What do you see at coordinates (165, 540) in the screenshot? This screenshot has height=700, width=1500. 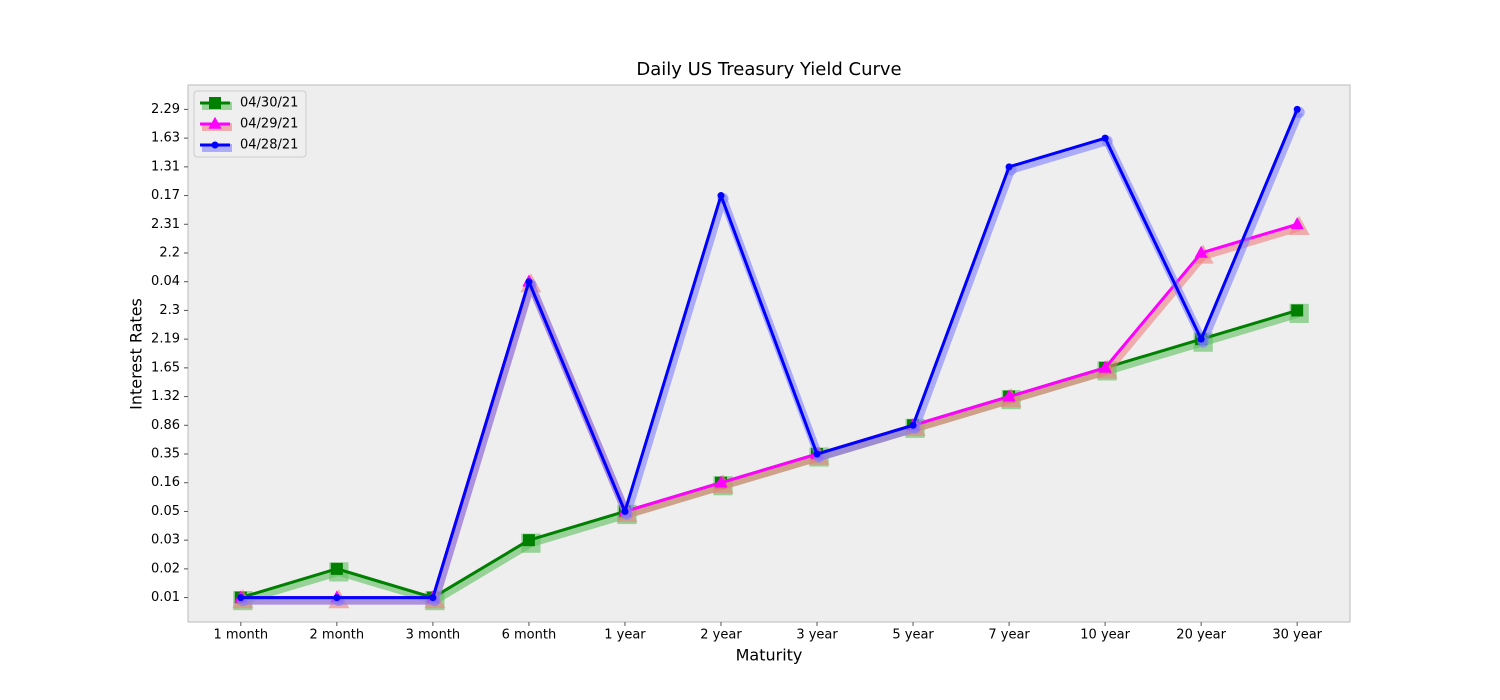 I see `y-tick-label: 0.03` at bounding box center [165, 540].